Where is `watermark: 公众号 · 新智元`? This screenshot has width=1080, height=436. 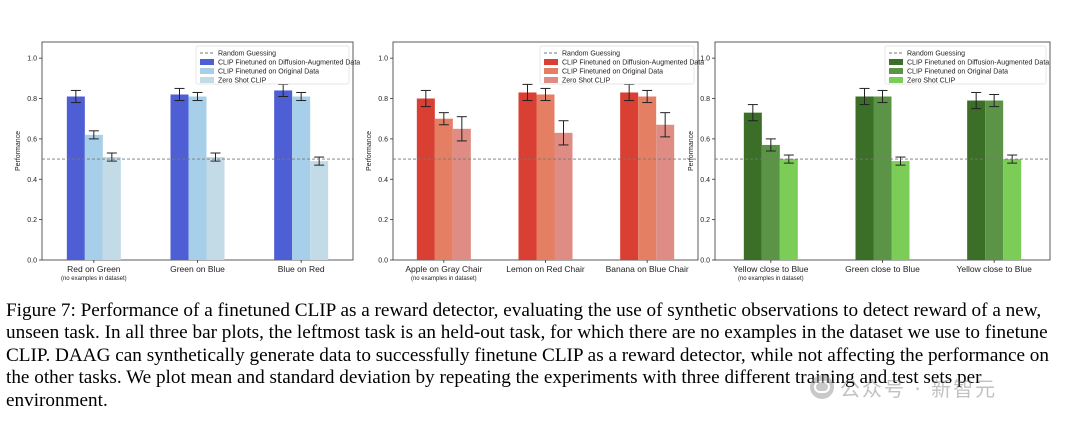 watermark: 公众号 · 新智元 is located at coordinates (930, 387).